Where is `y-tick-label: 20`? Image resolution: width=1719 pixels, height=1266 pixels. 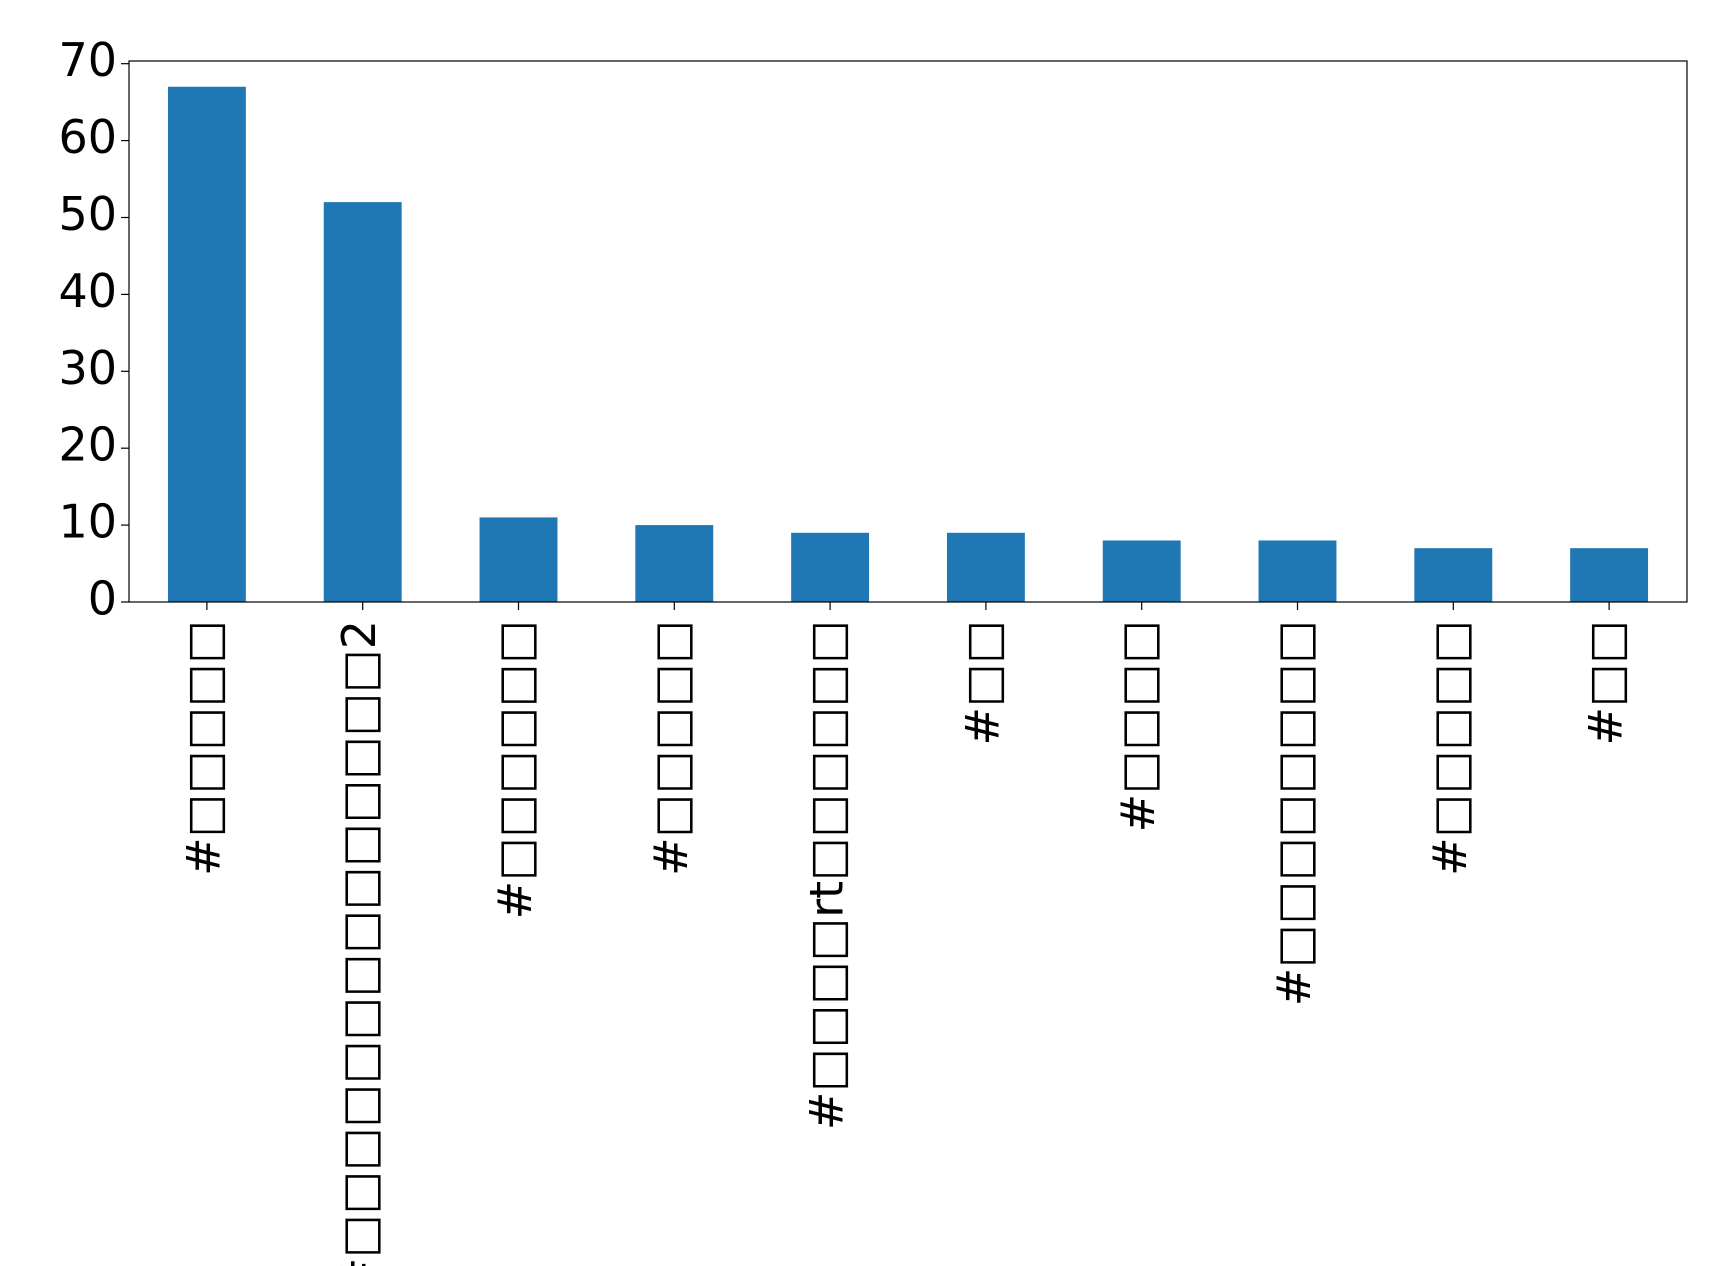
y-tick-label: 20 is located at coordinates (87, 445).